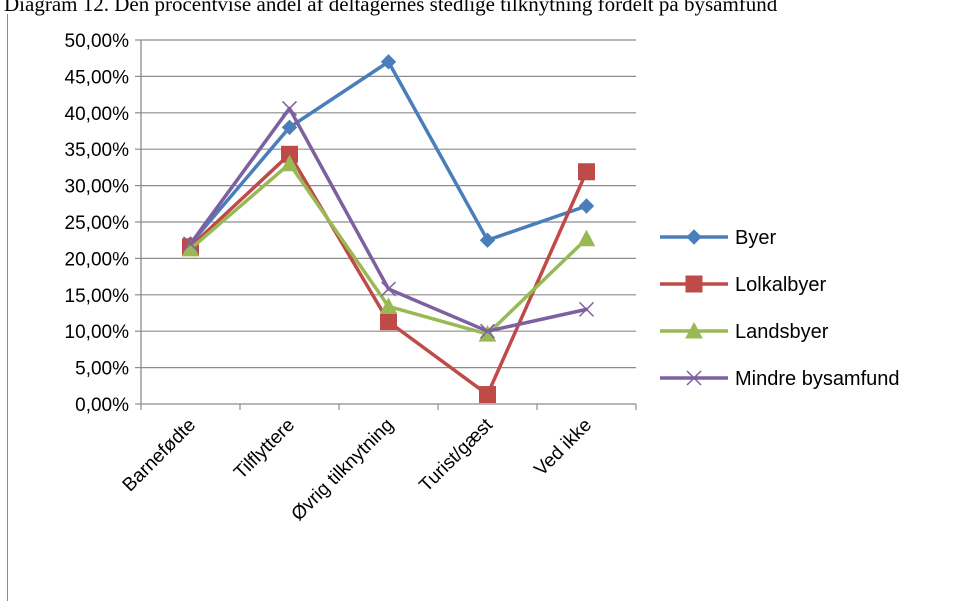 The height and width of the screenshot is (601, 953). I want to click on y-tick-label: 5,00%, so click(102, 369).